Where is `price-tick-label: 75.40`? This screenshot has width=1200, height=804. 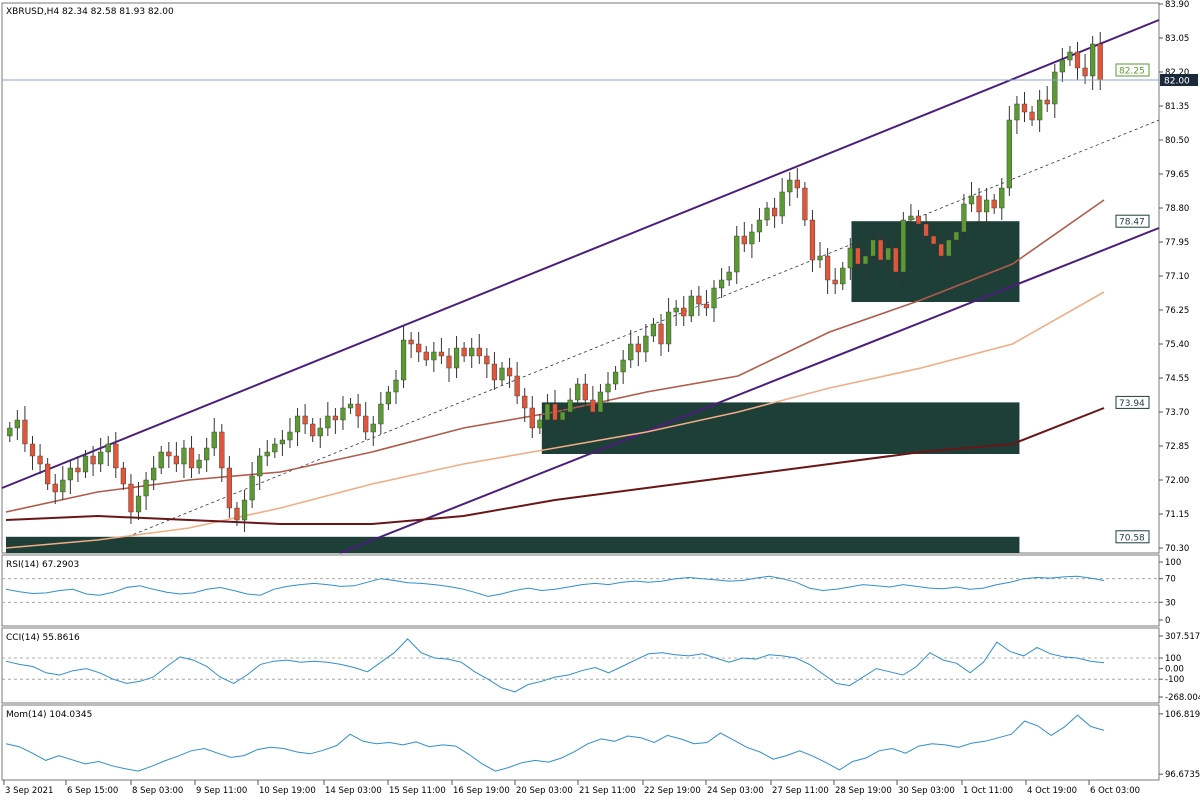
price-tick-label: 75.40 is located at coordinates (1177, 345).